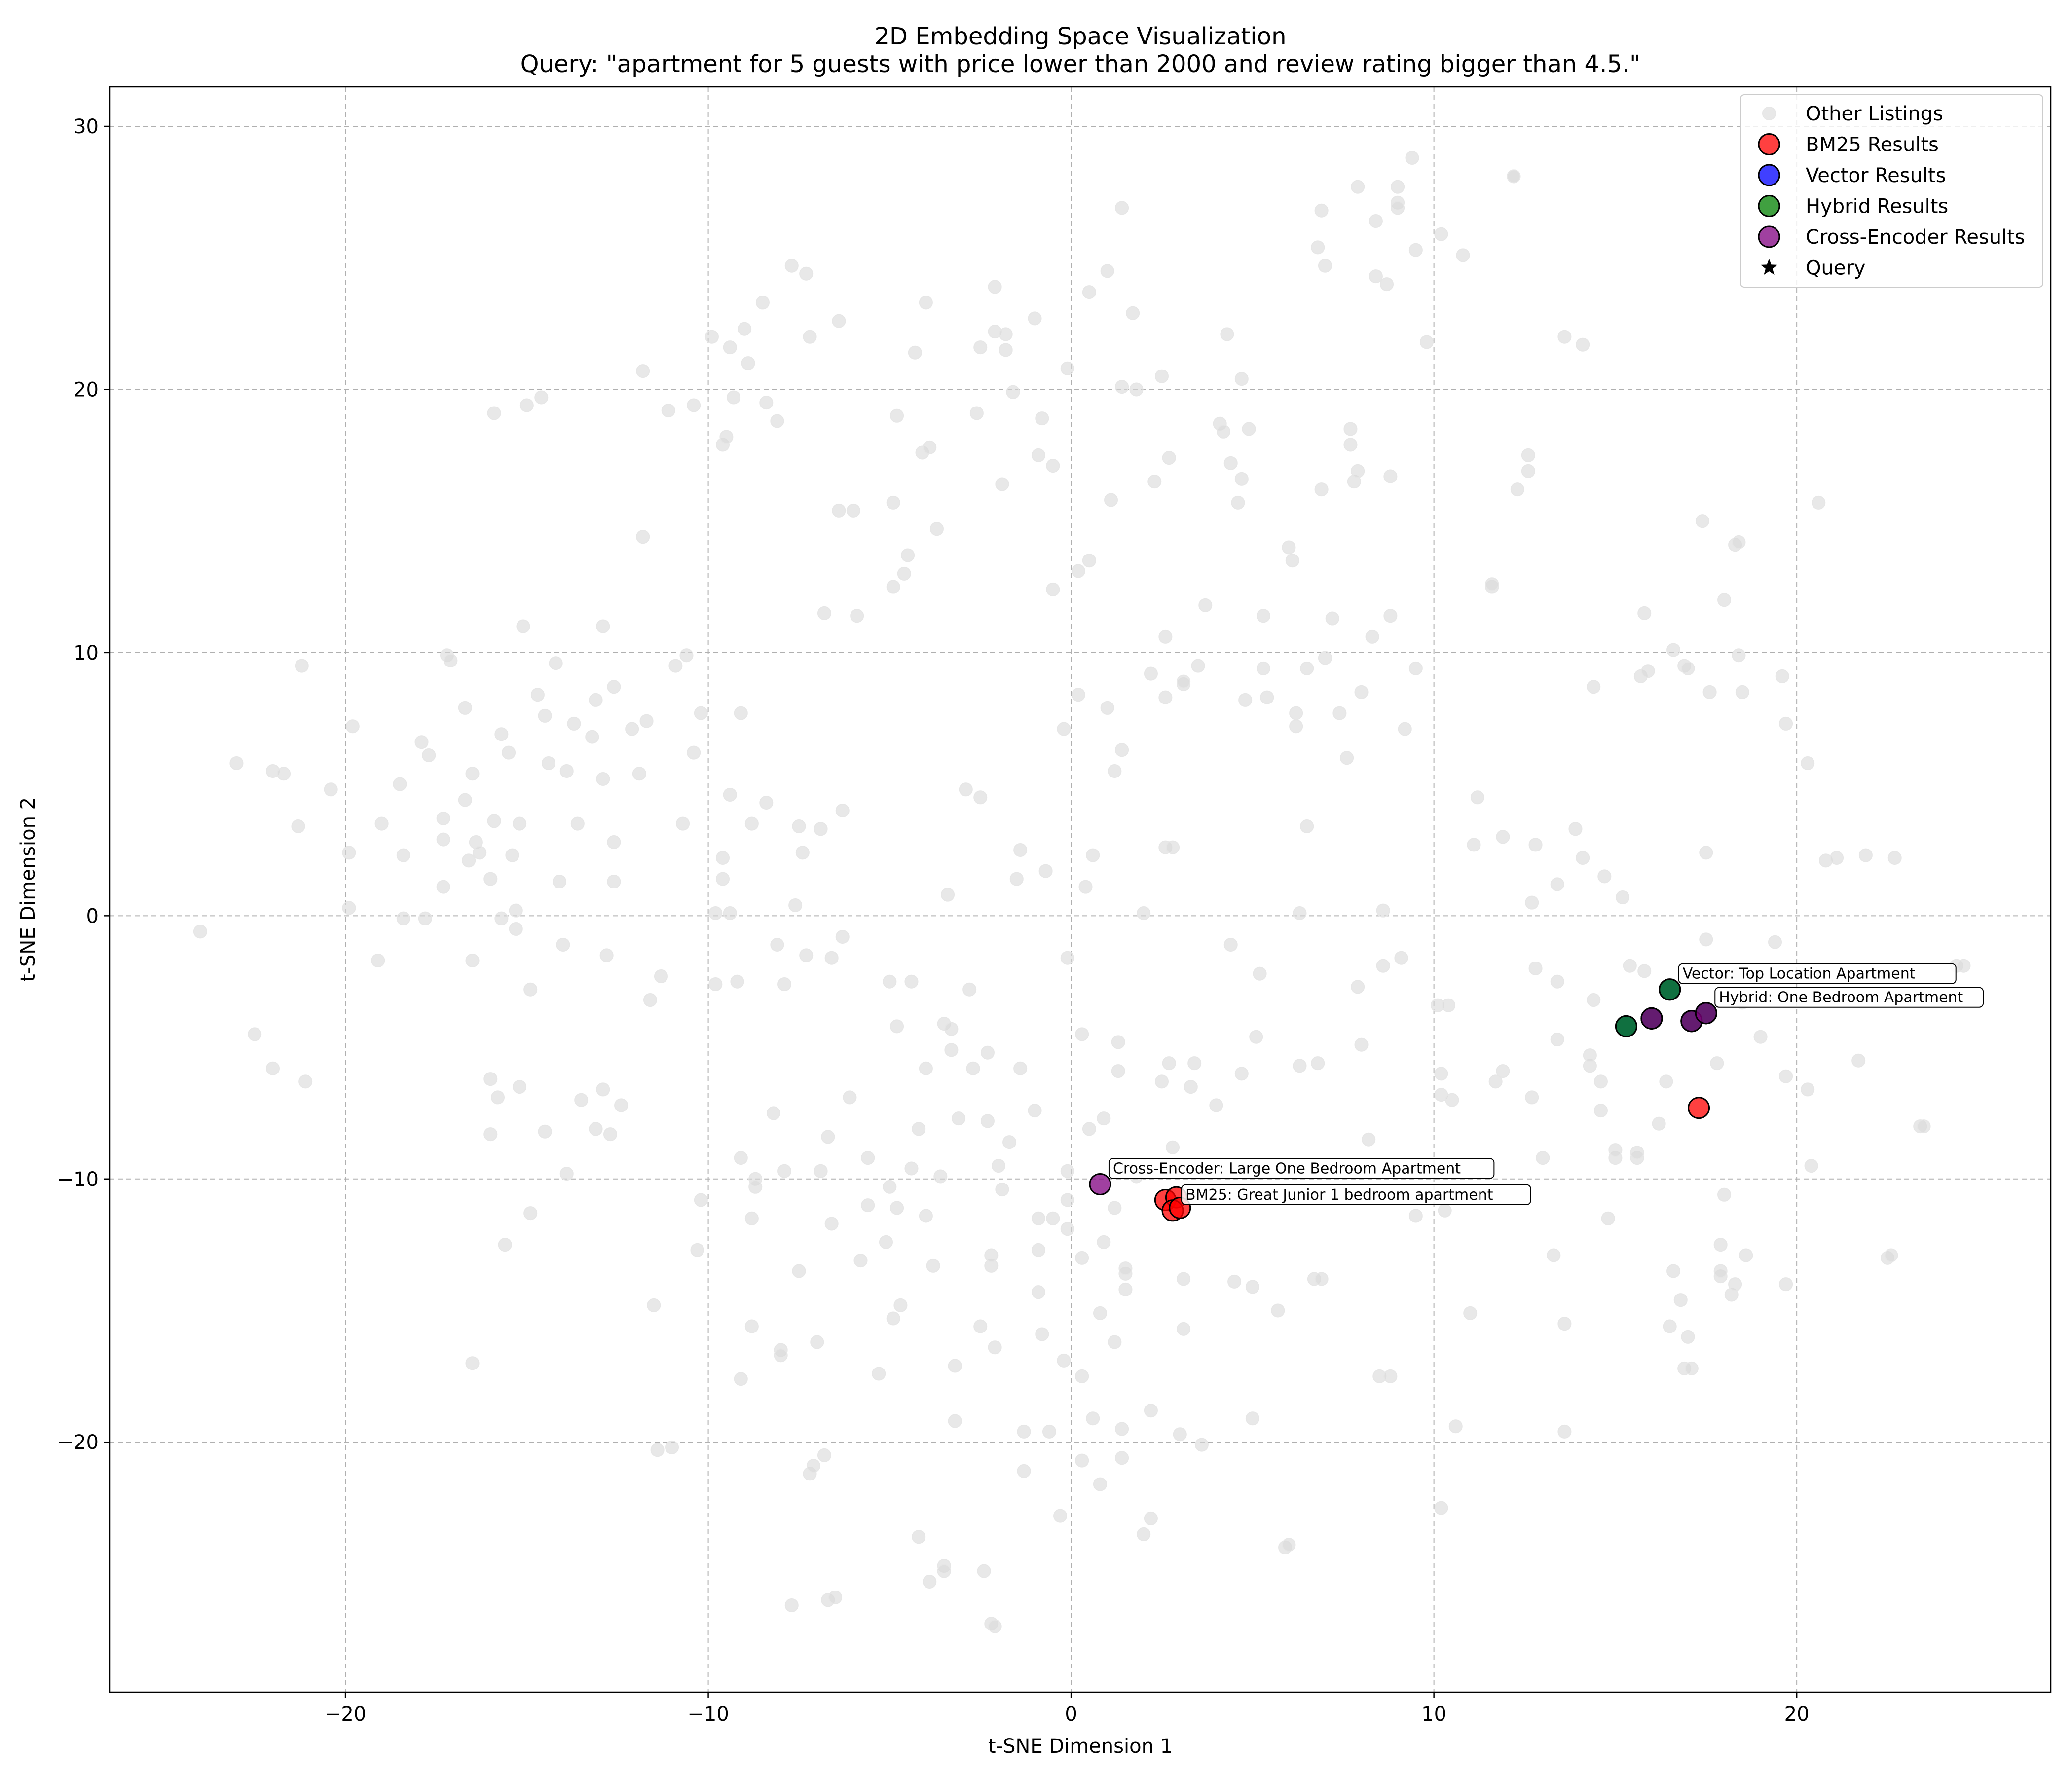 The image size is (2072, 1776). Describe the element at coordinates (1849, 998) in the screenshot. I see `annotation-box` at that location.